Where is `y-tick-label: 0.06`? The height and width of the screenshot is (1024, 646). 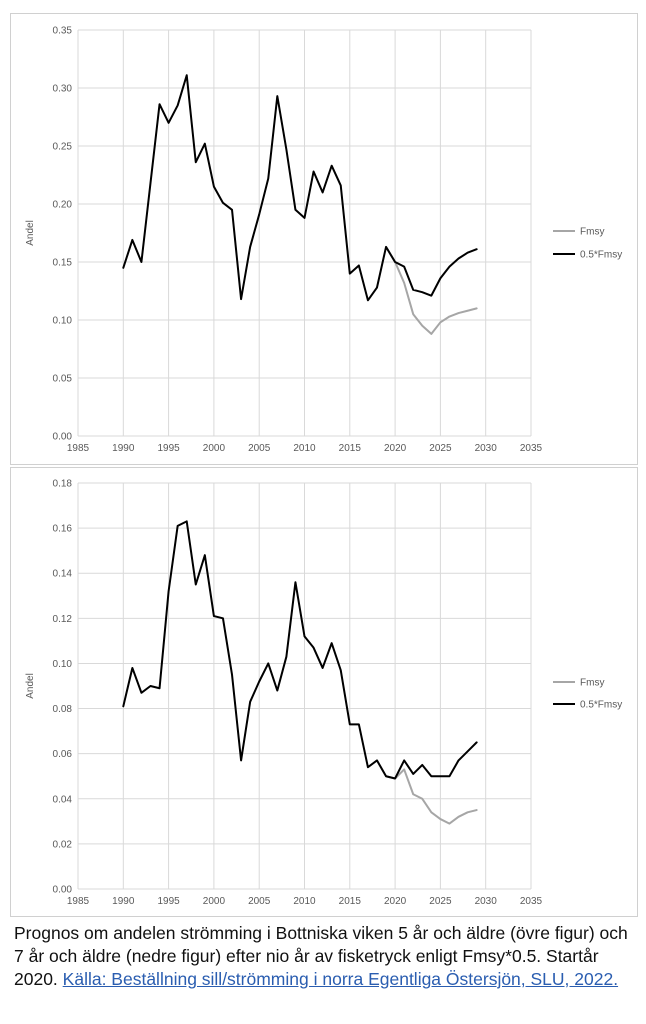 y-tick-label: 0.06 is located at coordinates (63, 754).